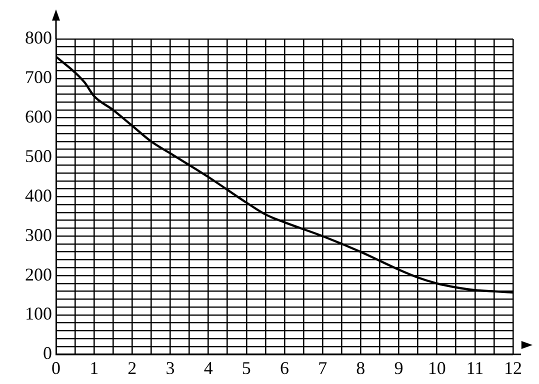  What do you see at coordinates (399, 368) in the screenshot?
I see `x-tick-label: 9` at bounding box center [399, 368].